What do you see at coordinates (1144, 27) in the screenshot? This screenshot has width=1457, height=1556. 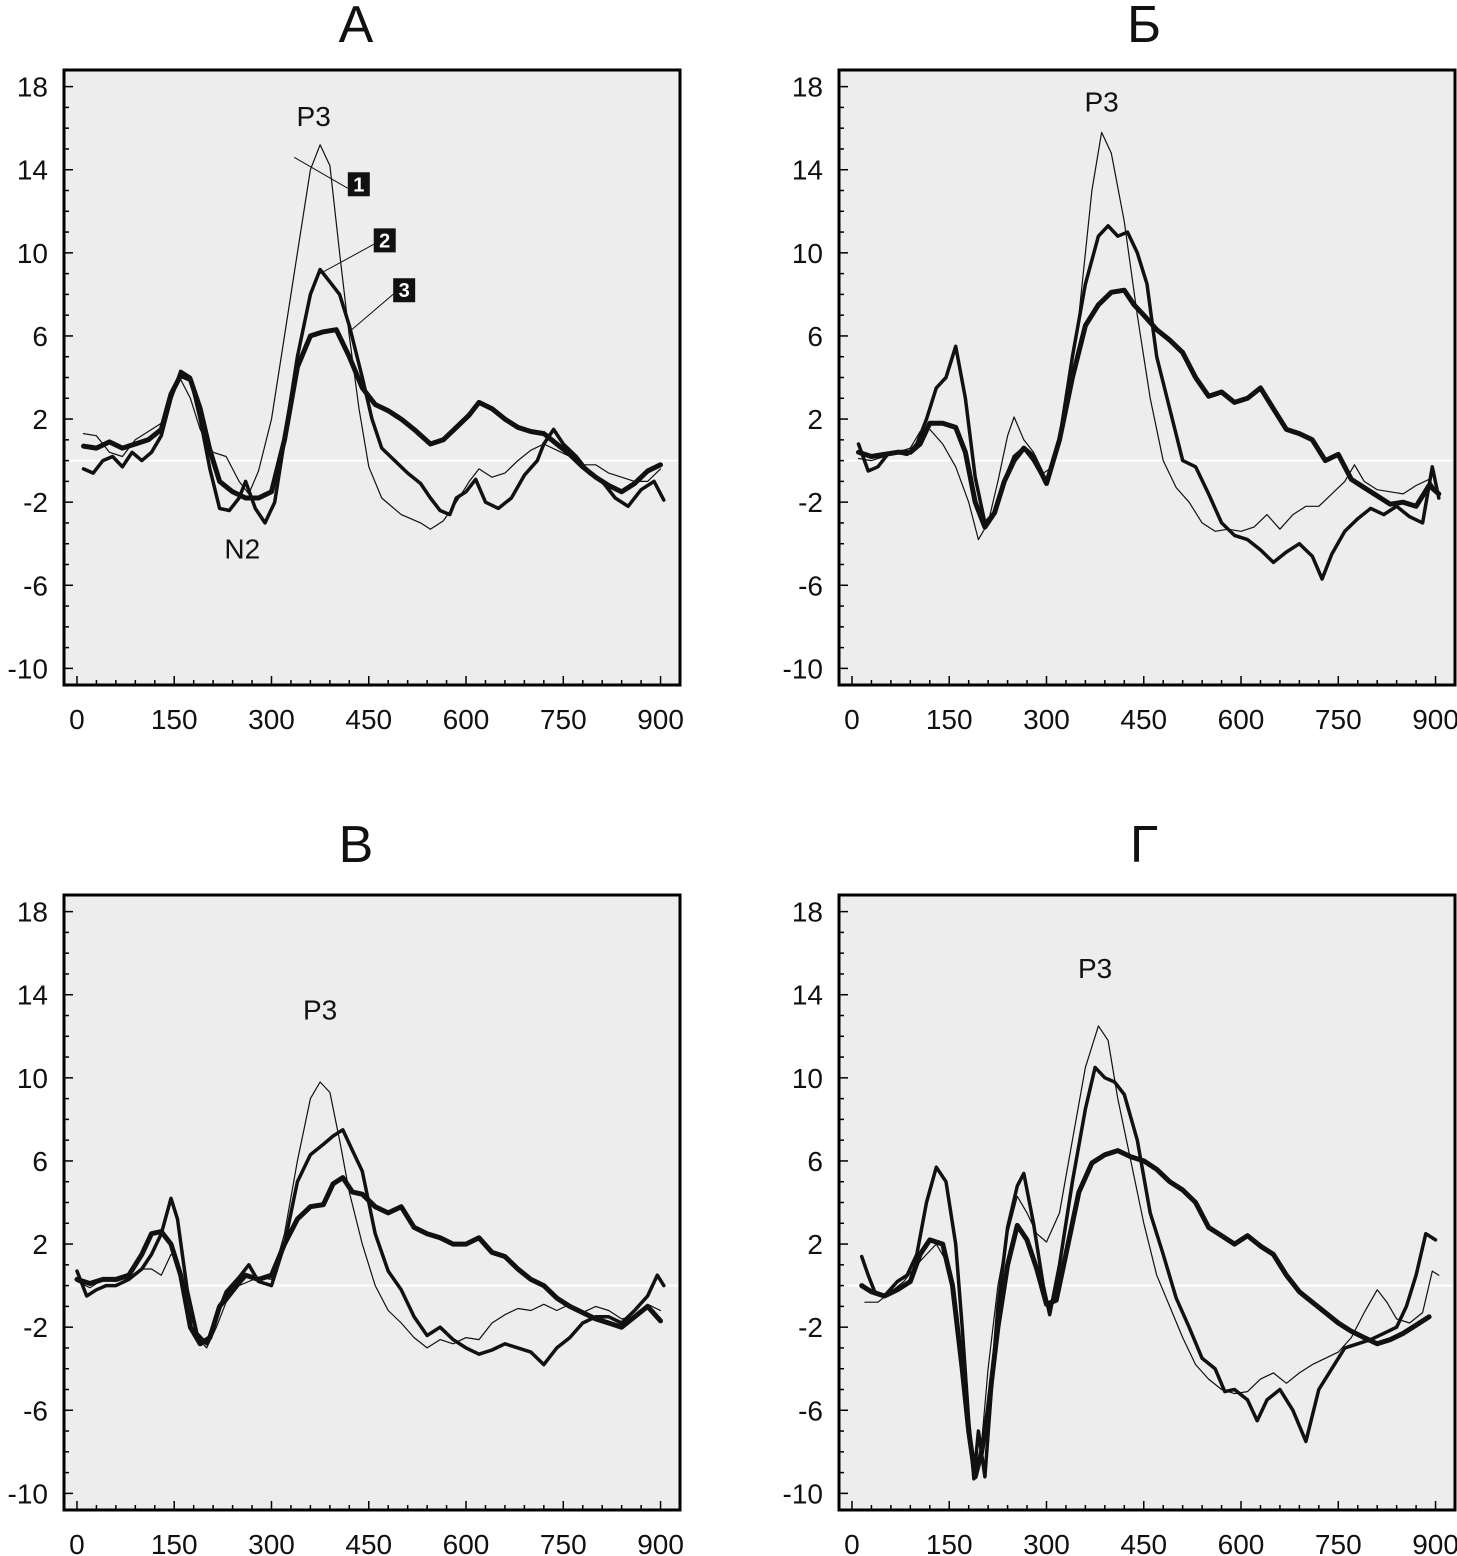 I see `panel-title: Б` at bounding box center [1144, 27].